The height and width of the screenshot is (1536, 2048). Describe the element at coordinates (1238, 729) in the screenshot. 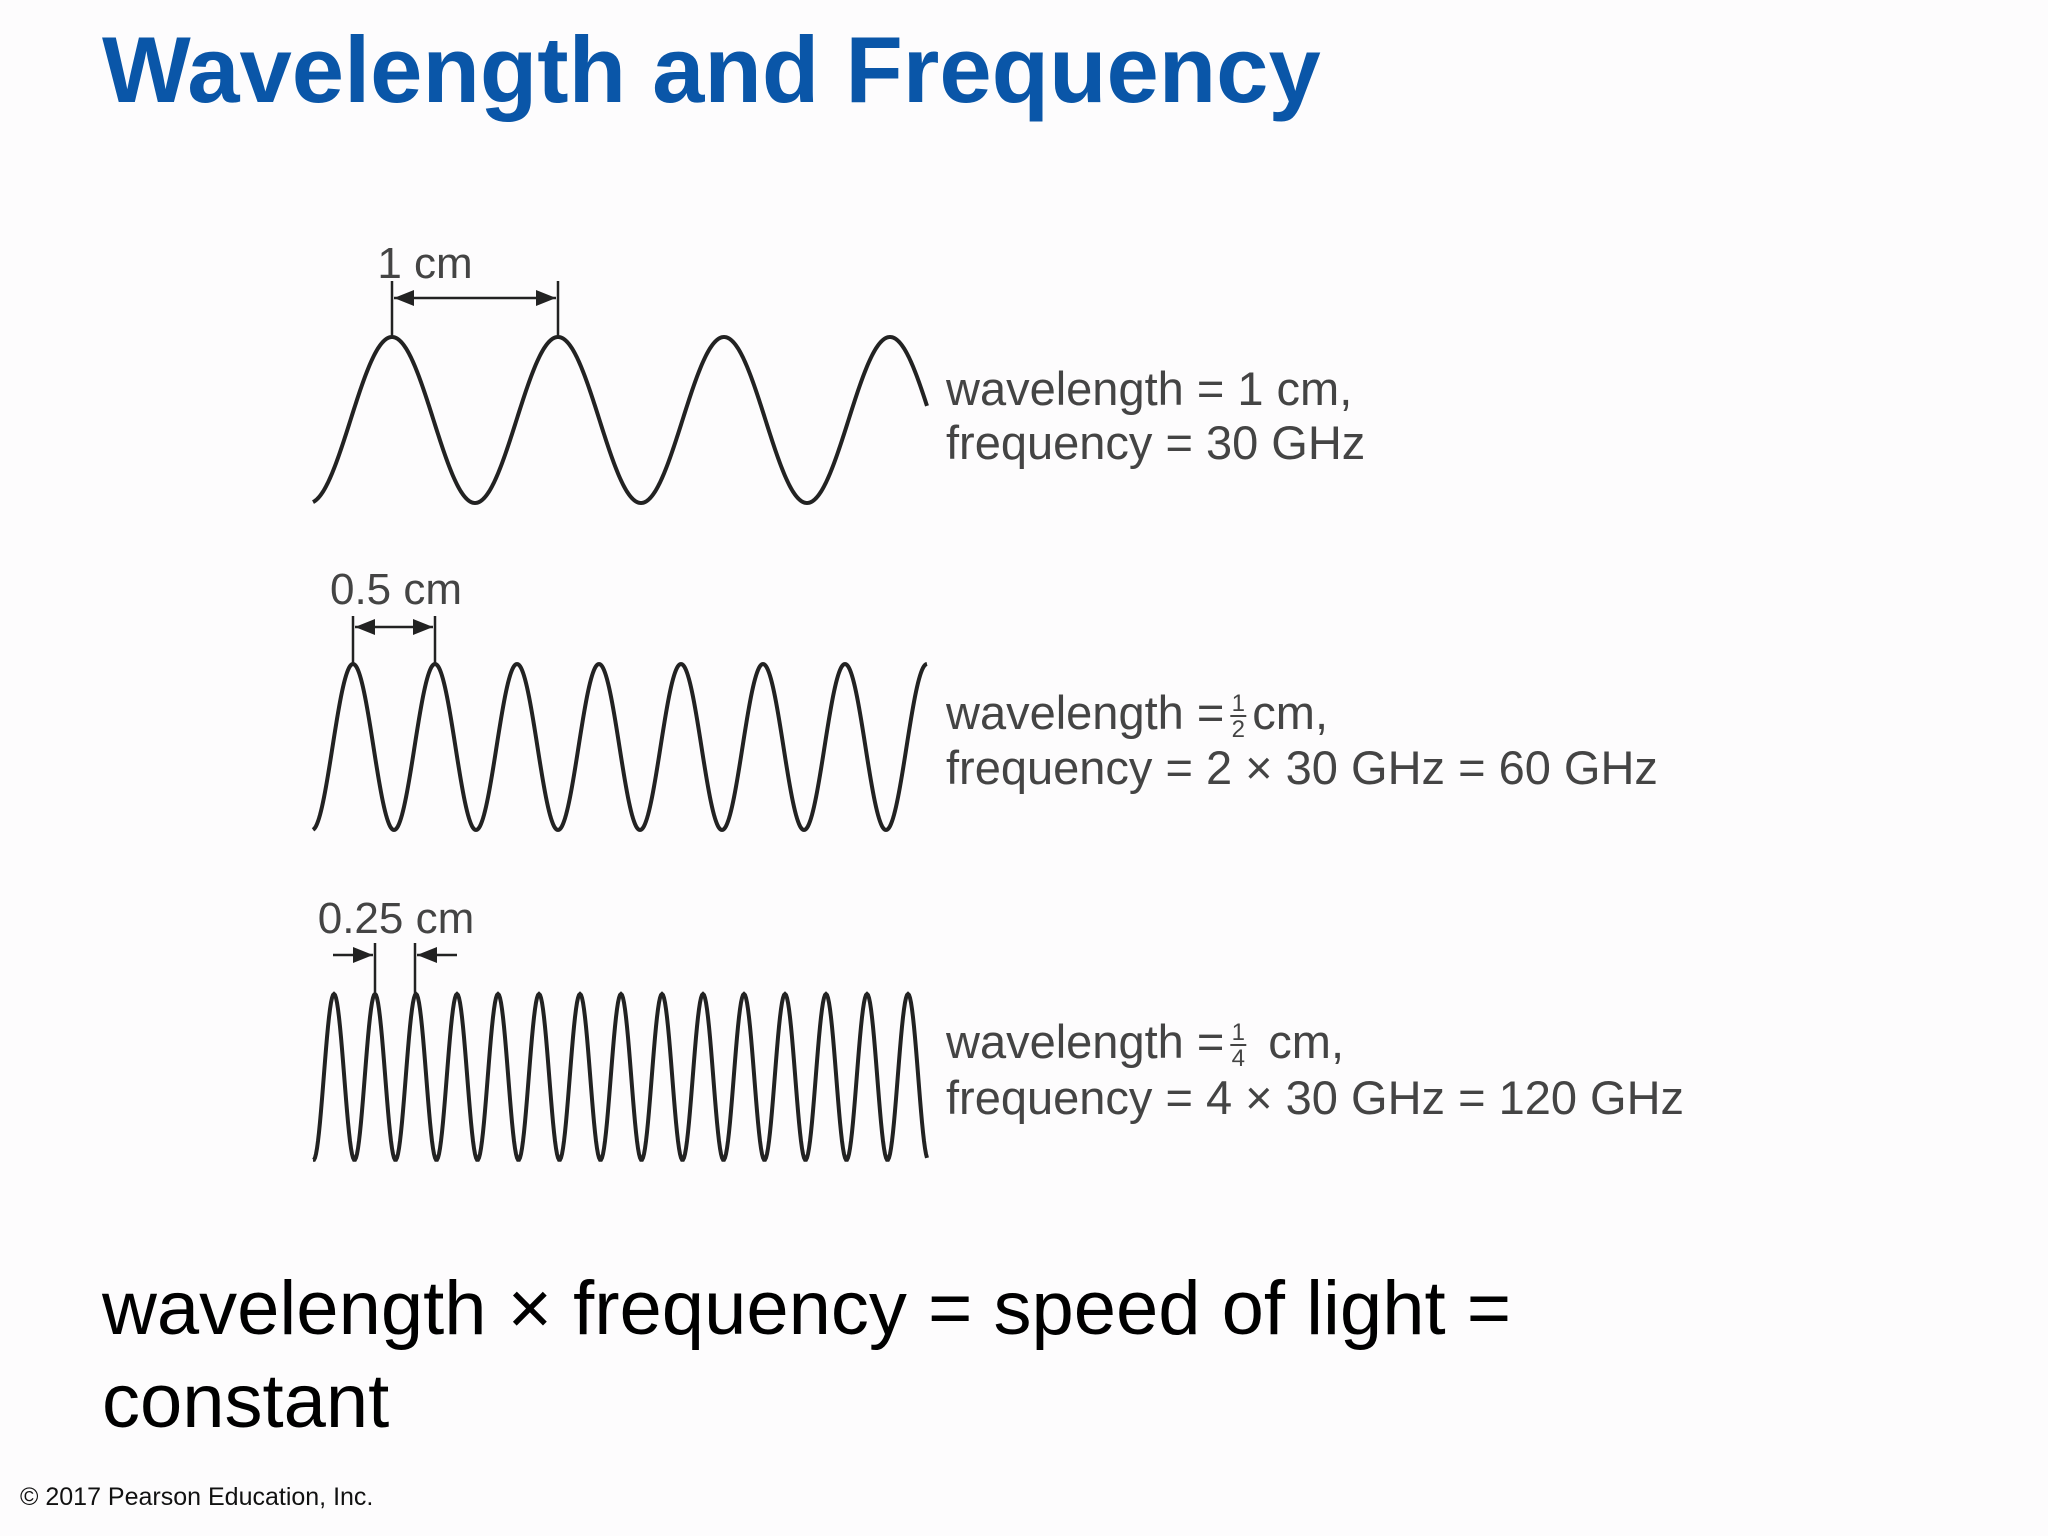

I see `fraction-denominator: 2` at that location.